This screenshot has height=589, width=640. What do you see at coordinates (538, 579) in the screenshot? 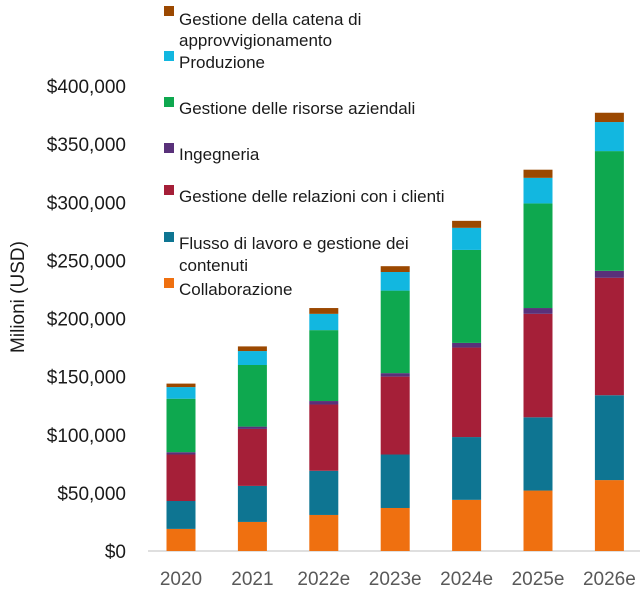
I see `x-tick-label: 2025e` at bounding box center [538, 579].